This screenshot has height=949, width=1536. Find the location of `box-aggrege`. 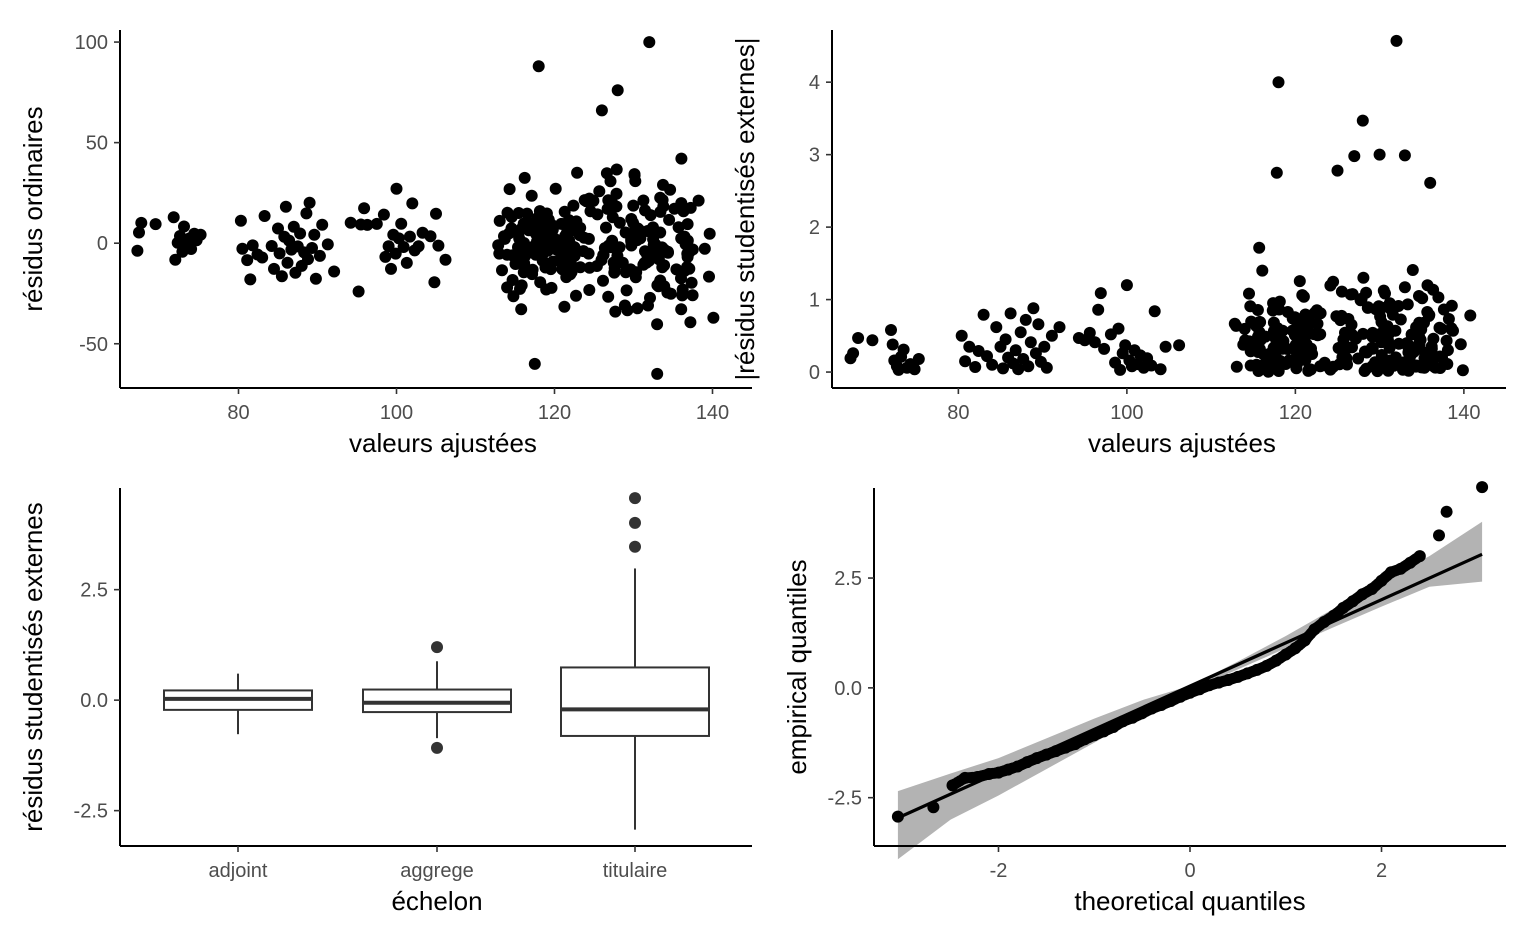

box-aggrege is located at coordinates (437, 697).